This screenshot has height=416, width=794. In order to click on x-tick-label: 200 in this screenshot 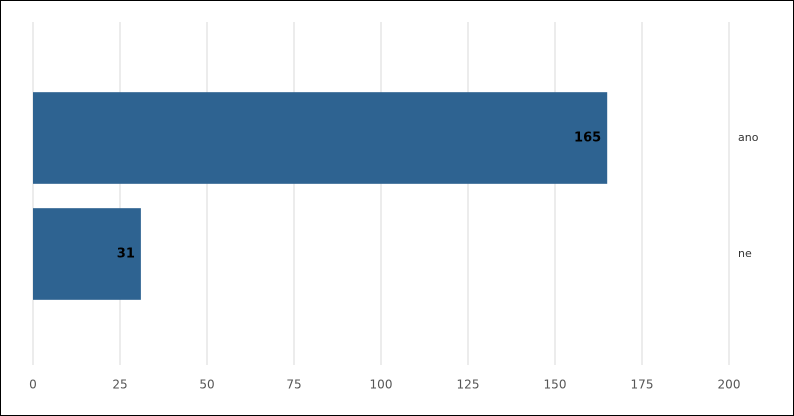, I will do `click(729, 385)`.